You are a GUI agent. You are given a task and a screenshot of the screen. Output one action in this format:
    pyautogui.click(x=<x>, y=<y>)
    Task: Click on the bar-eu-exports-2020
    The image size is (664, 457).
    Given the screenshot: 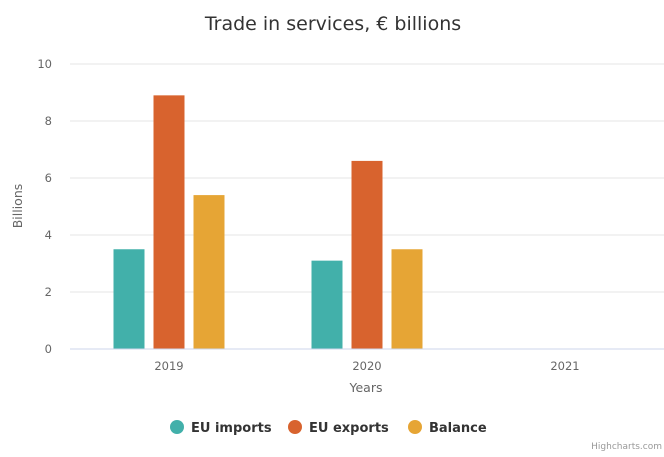 What is the action you would take?
    pyautogui.click(x=367, y=254)
    